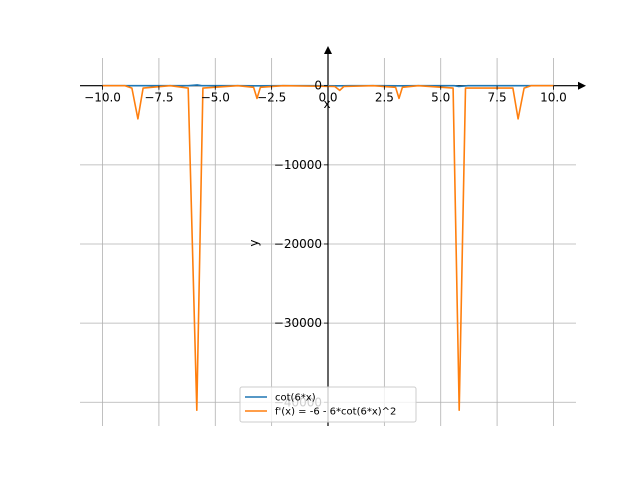 The image size is (640, 480). Describe the element at coordinates (384, 98) in the screenshot. I see `x-tick-label: 2.5` at that location.